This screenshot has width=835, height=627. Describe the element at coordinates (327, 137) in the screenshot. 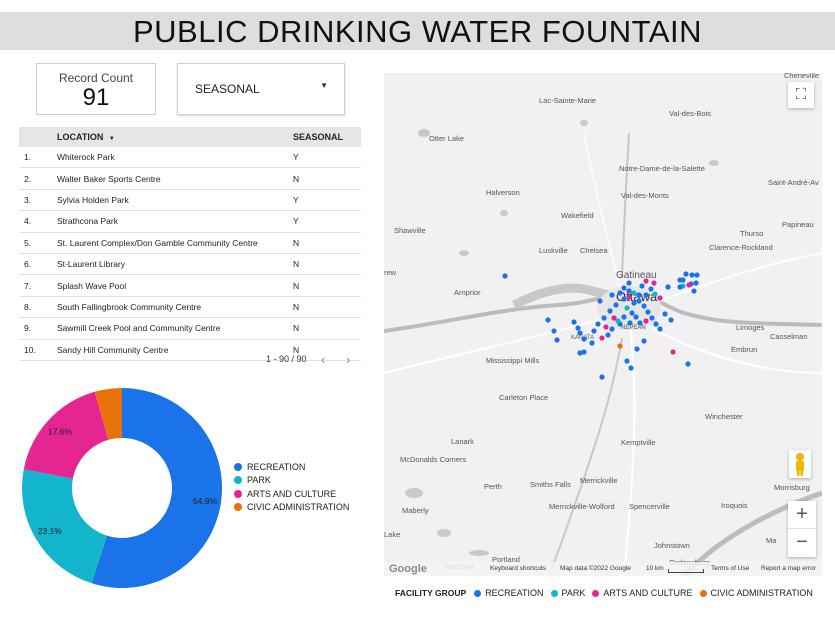

I see `seasonal-column-header: SEASONAL` at that location.